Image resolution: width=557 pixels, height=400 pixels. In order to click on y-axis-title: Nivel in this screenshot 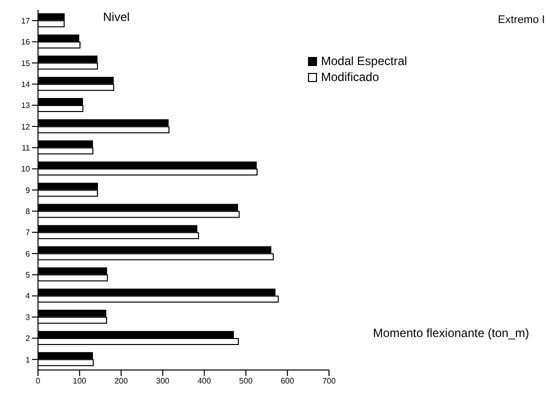, I will do `click(116, 17)`.